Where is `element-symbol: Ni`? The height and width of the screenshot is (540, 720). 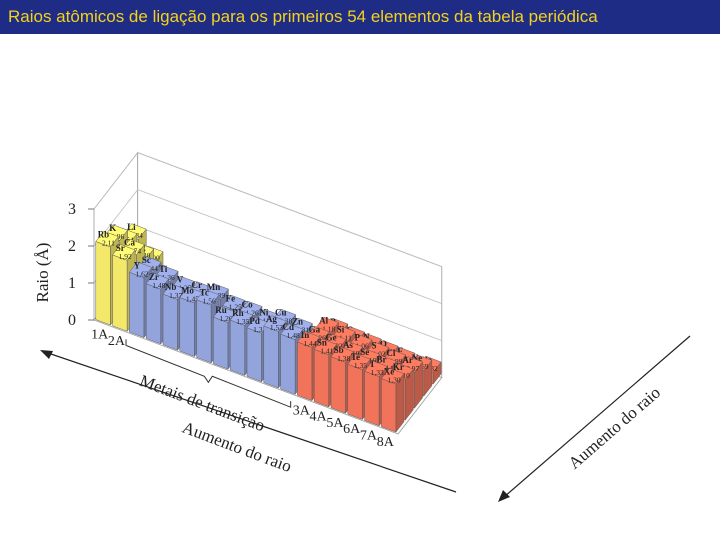
element-symbol: Ni is located at coordinates (263, 313).